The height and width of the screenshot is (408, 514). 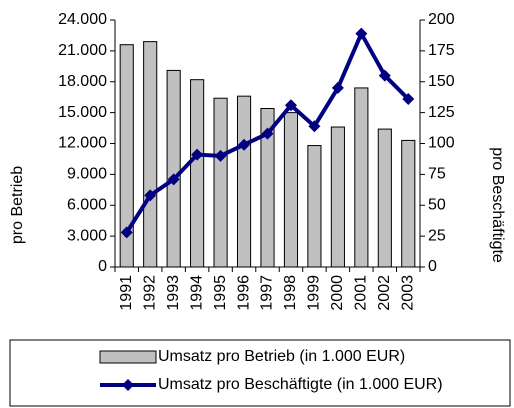 I want to click on legend-marker, so click(x=128, y=385).